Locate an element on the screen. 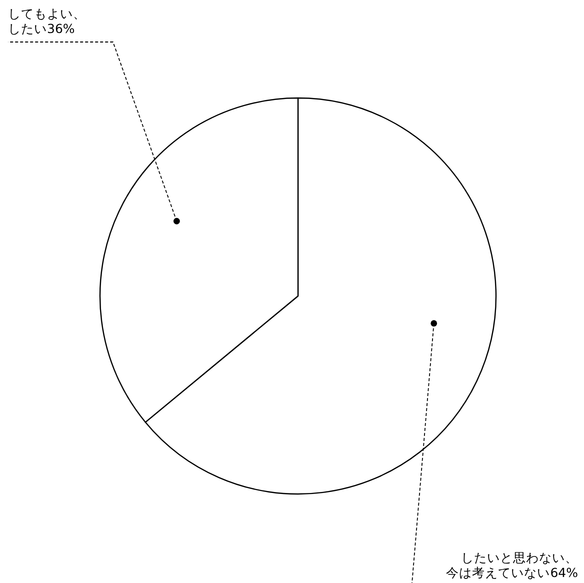 The image size is (584, 583). slice-label: してもよい、したい36% is located at coordinates (47, 21).